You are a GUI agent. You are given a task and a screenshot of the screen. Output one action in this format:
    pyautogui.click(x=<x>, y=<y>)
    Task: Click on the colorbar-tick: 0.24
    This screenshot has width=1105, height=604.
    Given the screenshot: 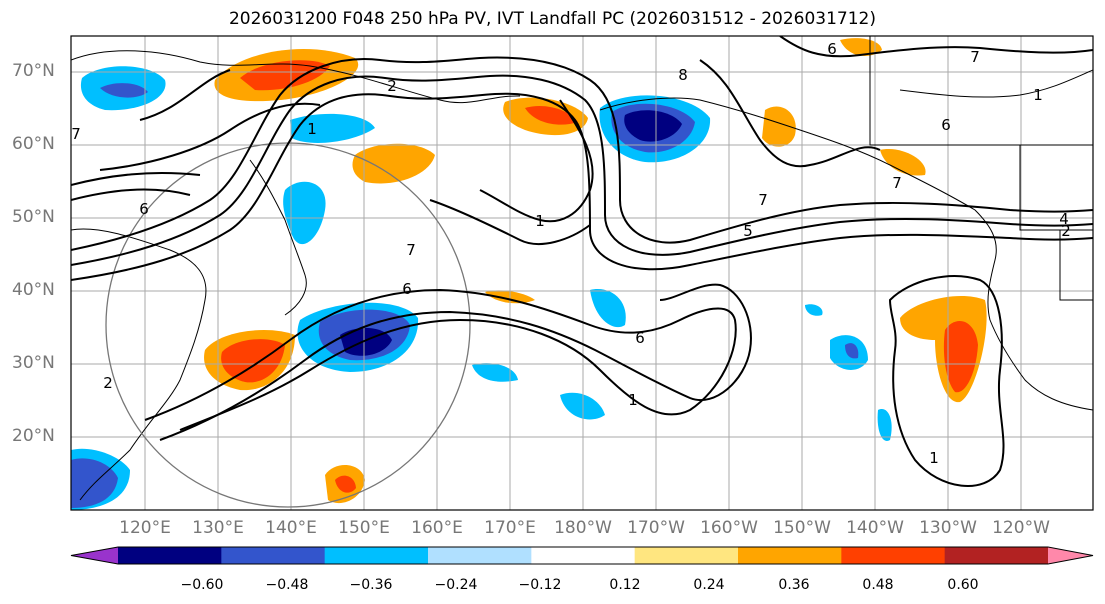 What is the action you would take?
    pyautogui.click(x=709, y=585)
    